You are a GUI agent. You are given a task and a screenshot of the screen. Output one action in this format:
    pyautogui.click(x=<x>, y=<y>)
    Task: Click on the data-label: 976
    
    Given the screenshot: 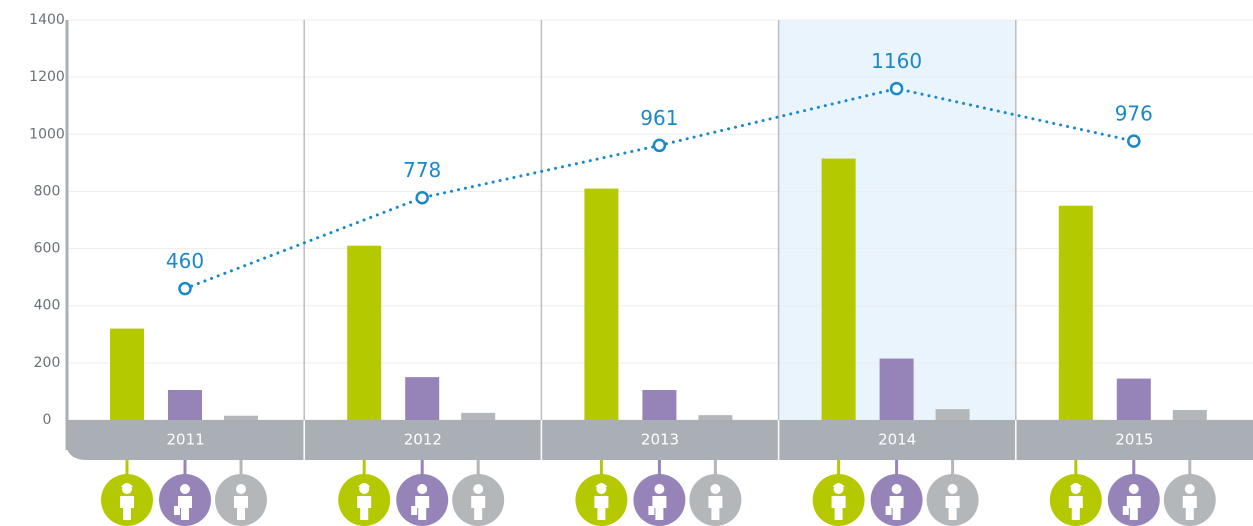 What is the action you would take?
    pyautogui.click(x=1134, y=114)
    